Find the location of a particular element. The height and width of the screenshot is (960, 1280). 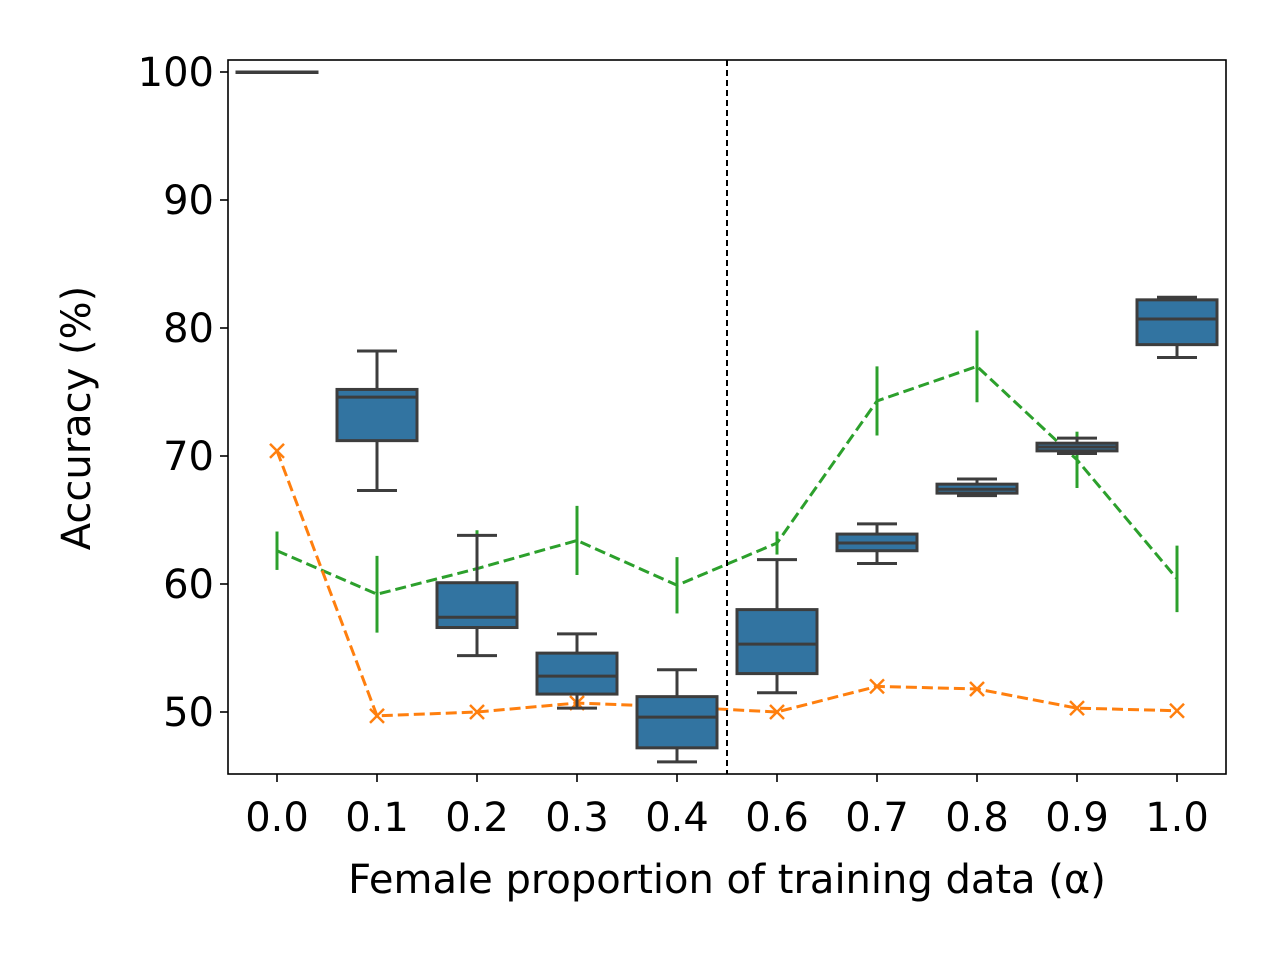

x-axis-label: Female proportion of training data (α) is located at coordinates (727, 880).